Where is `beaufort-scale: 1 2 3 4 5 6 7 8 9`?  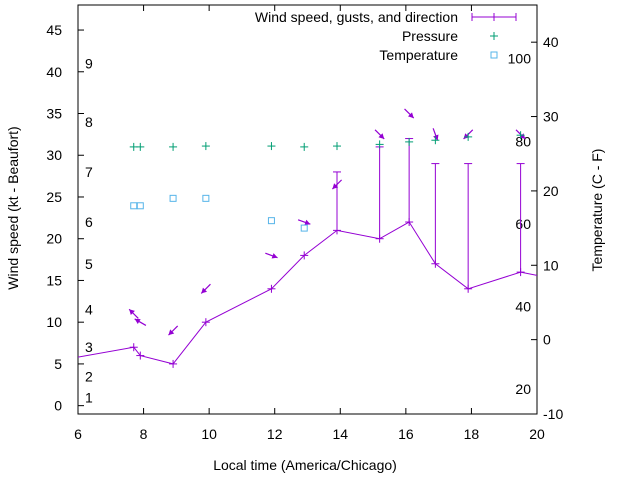 beaufort-scale: 1 2 3 4 5 6 7 8 9 is located at coordinates (89, 230).